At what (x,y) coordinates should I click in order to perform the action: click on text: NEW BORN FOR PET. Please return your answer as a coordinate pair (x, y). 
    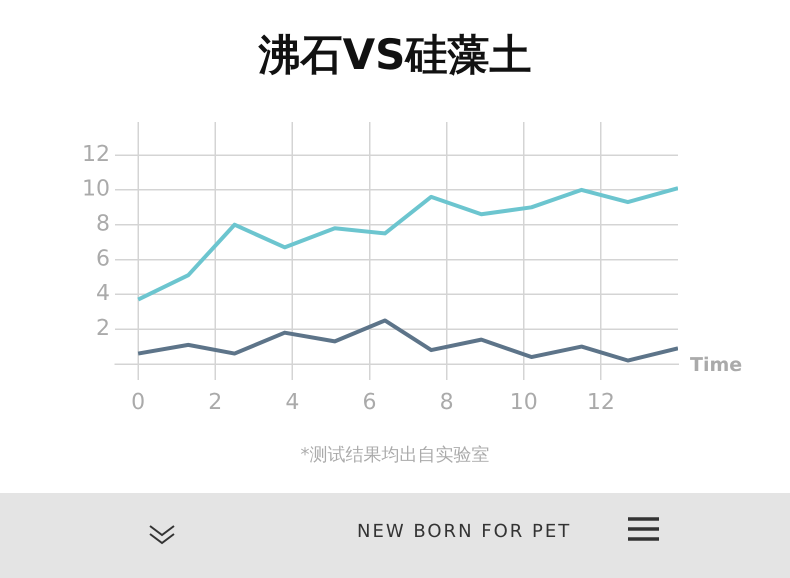
    Looking at the image, I should click on (464, 531).